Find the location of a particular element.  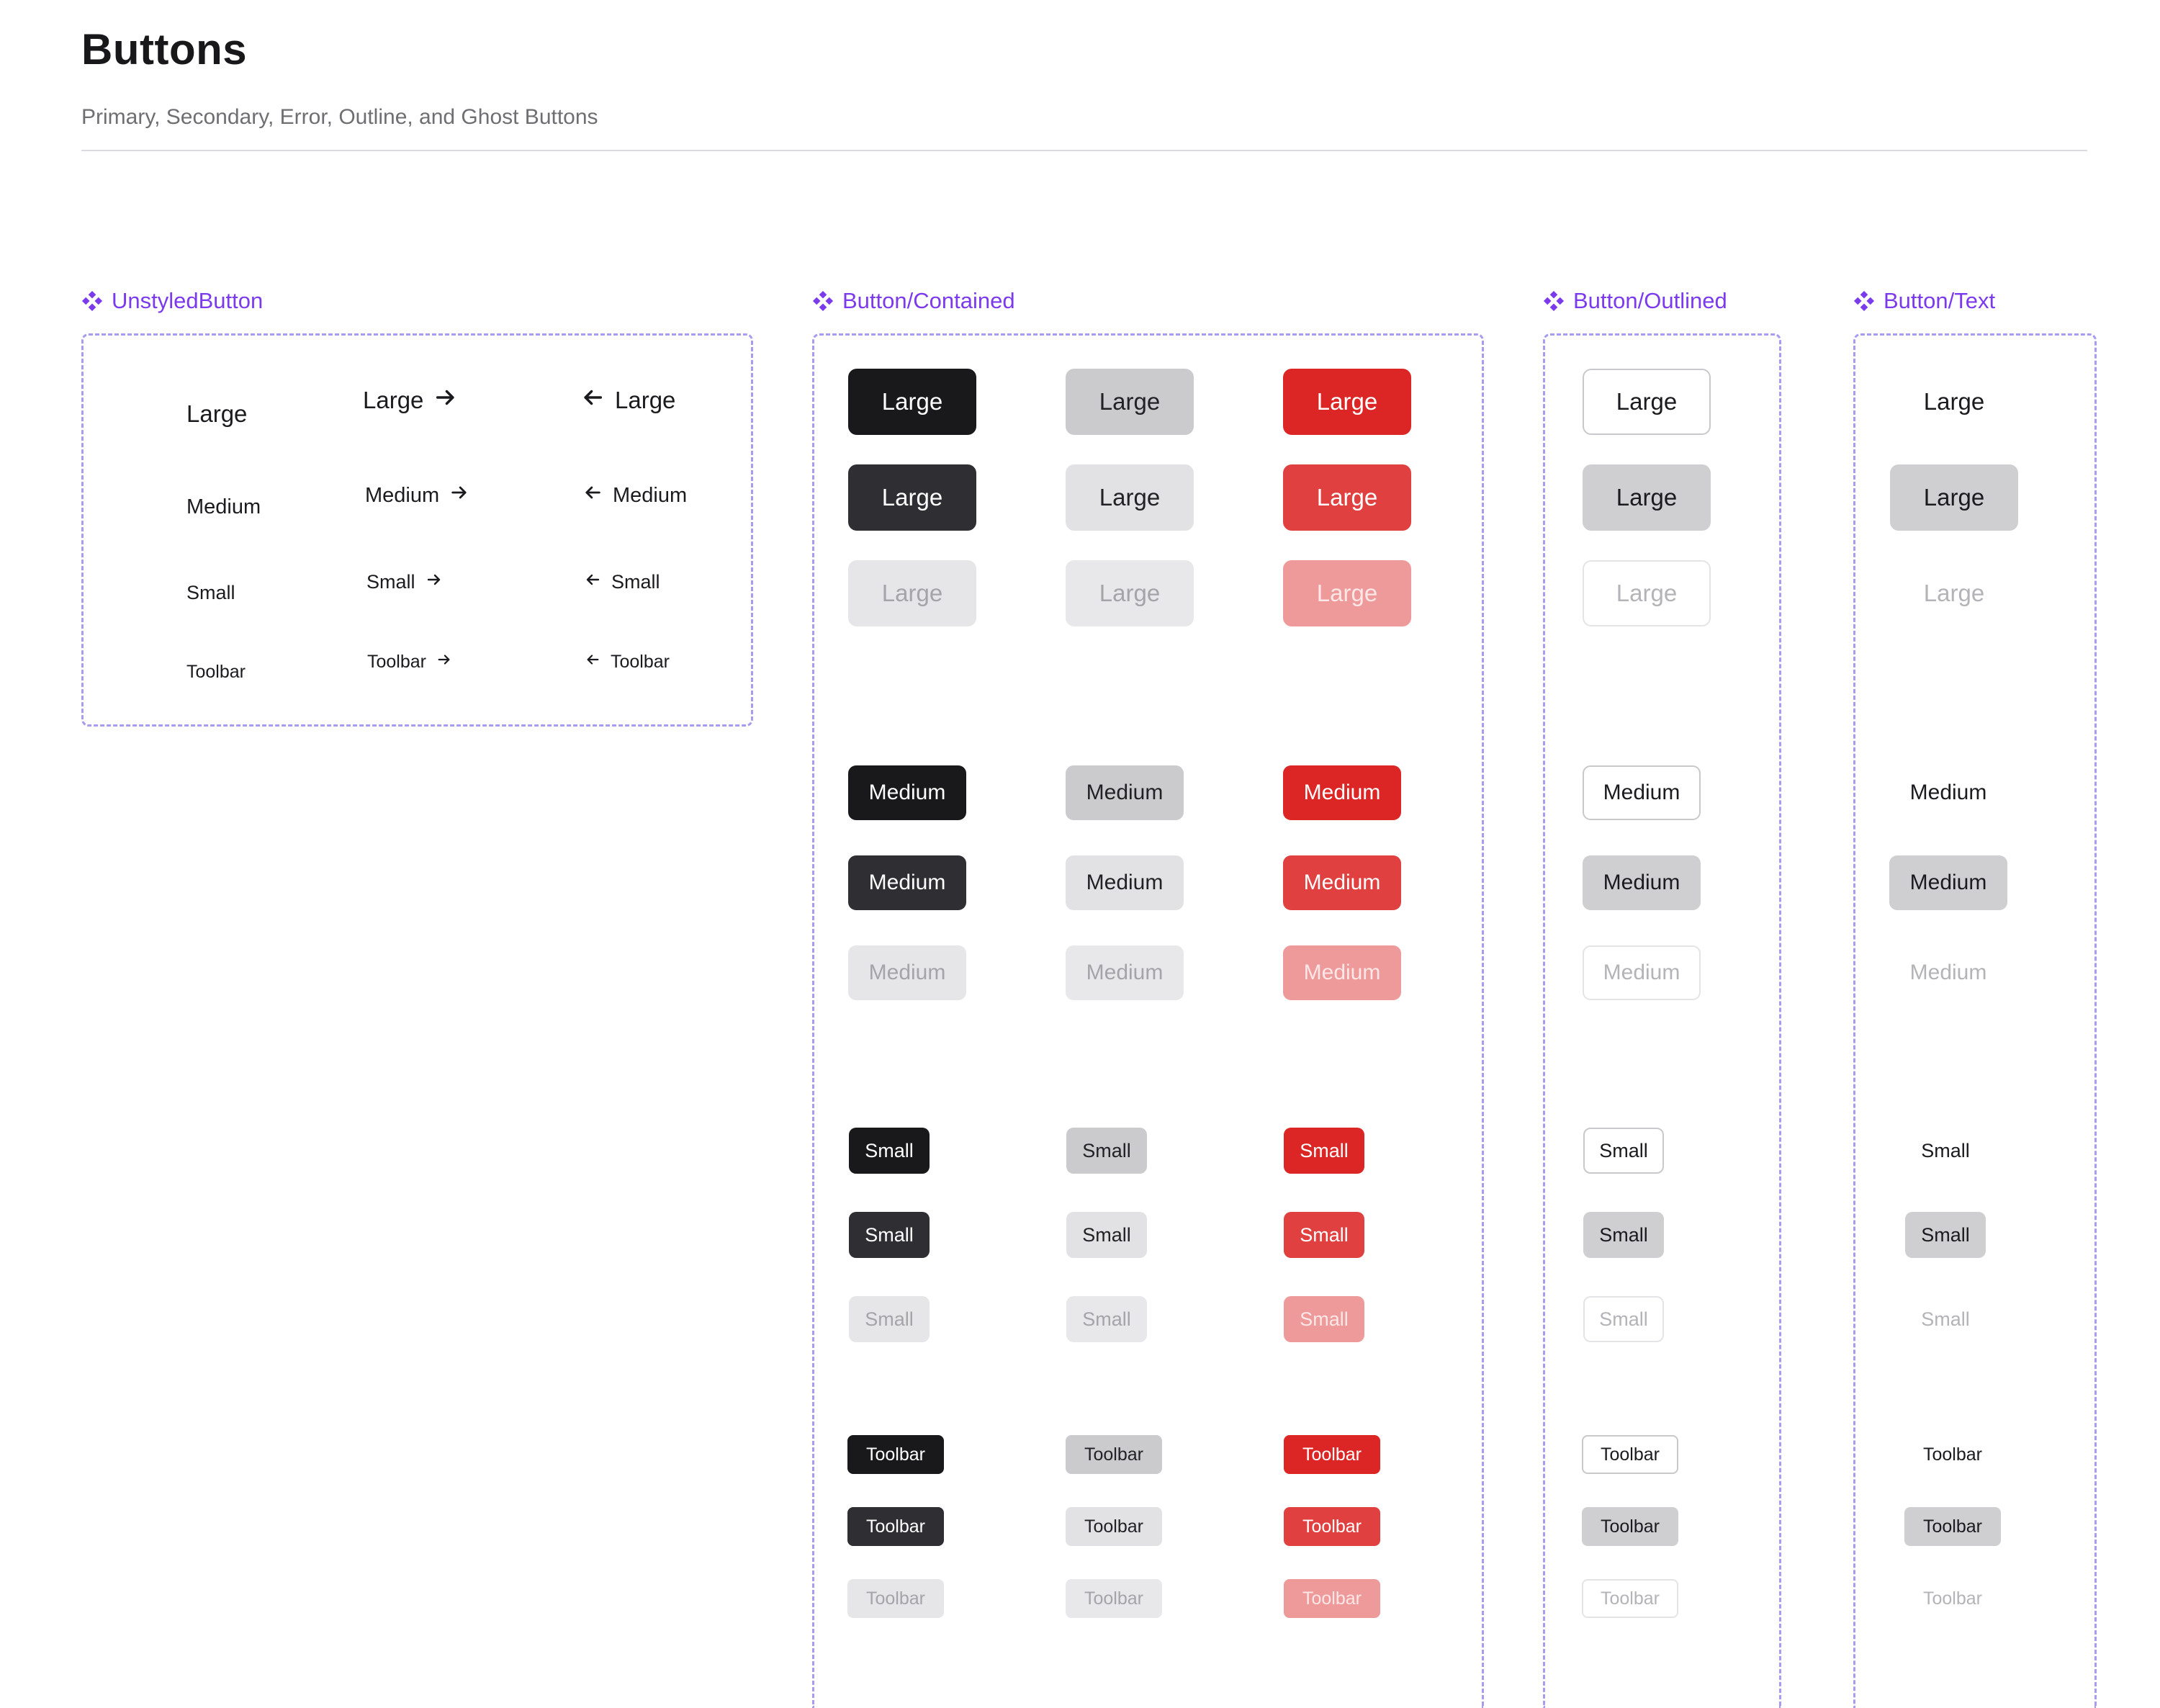

frame-unstyled is located at coordinates (417, 530).